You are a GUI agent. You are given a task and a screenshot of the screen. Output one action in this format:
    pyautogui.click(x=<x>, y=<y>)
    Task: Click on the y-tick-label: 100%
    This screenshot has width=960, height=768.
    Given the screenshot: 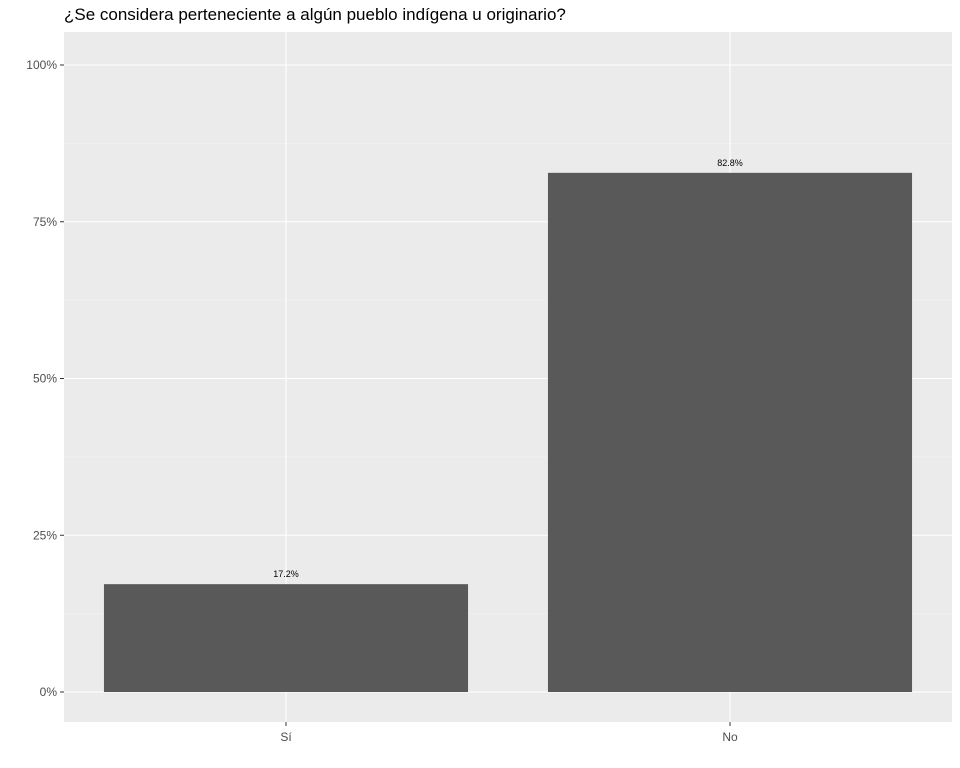 What is the action you would take?
    pyautogui.click(x=41, y=65)
    